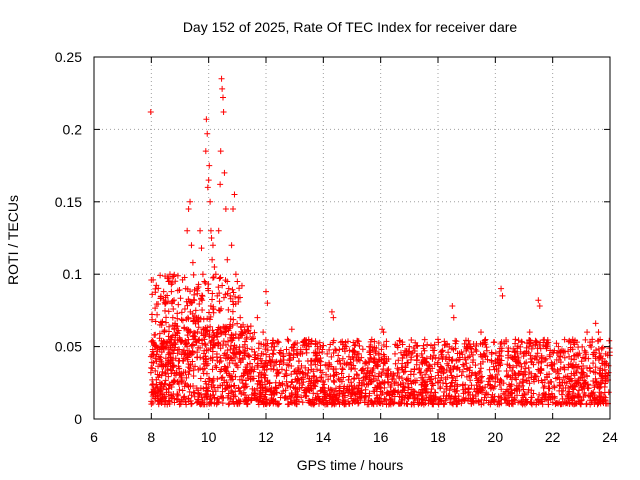  Describe the element at coordinates (68, 202) in the screenshot. I see `y-tick-label: 0.15` at that location.